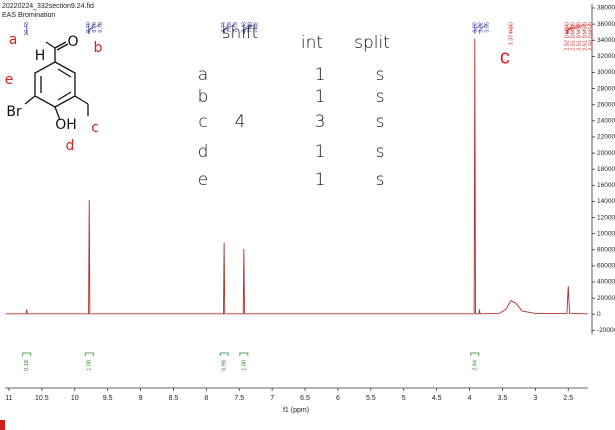 The width and height of the screenshot is (615, 430). Describe the element at coordinates (505, 57) in the screenshot. I see `peak-annotation: c` at that location.